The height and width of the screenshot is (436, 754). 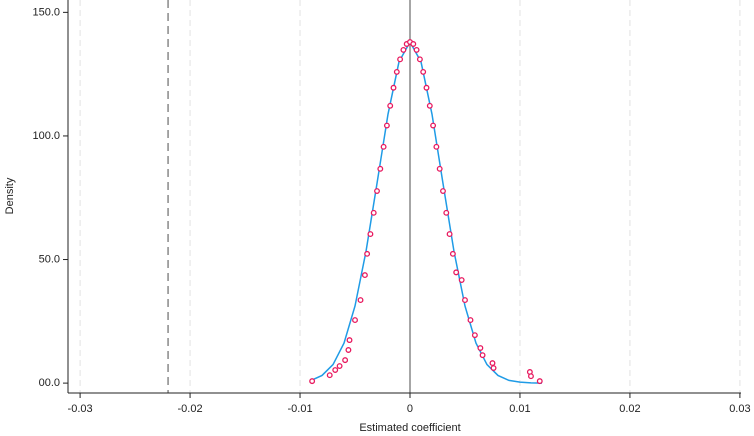 I want to click on x-tick-label: -0.02, so click(x=190, y=409).